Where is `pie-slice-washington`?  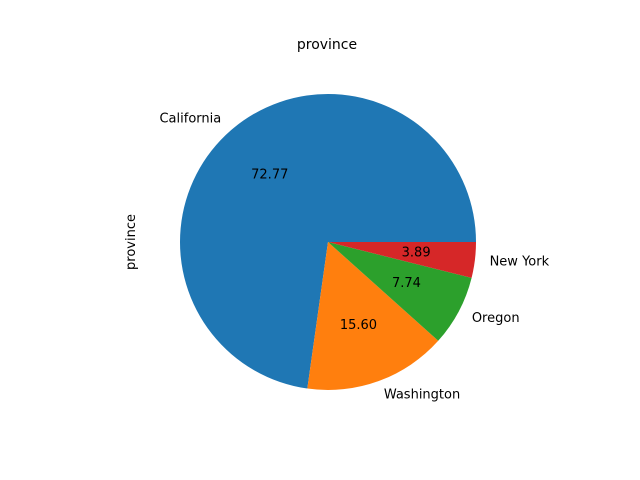
pie-slice-washington is located at coordinates (373, 316).